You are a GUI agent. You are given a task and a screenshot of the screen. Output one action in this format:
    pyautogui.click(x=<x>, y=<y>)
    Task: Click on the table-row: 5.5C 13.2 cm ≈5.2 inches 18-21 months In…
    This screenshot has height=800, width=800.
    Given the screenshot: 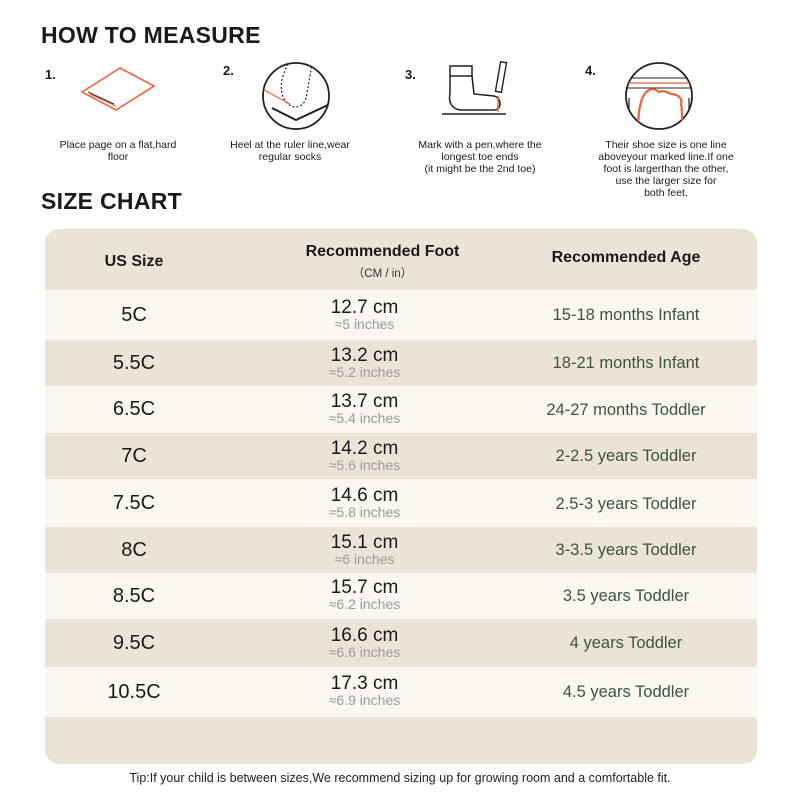 What is the action you would take?
    pyautogui.click(x=401, y=363)
    